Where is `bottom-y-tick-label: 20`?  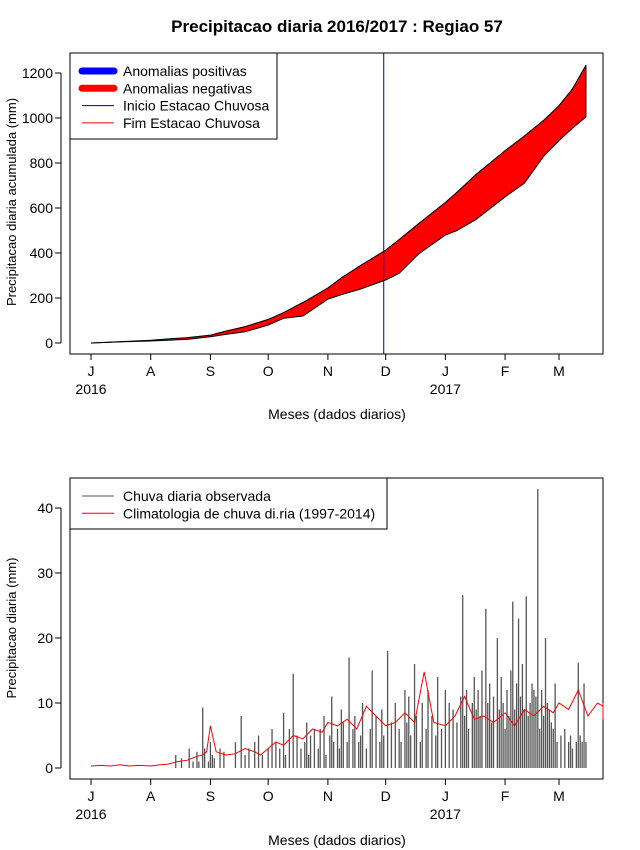 bottom-y-tick-label: 20 is located at coordinates (45, 638).